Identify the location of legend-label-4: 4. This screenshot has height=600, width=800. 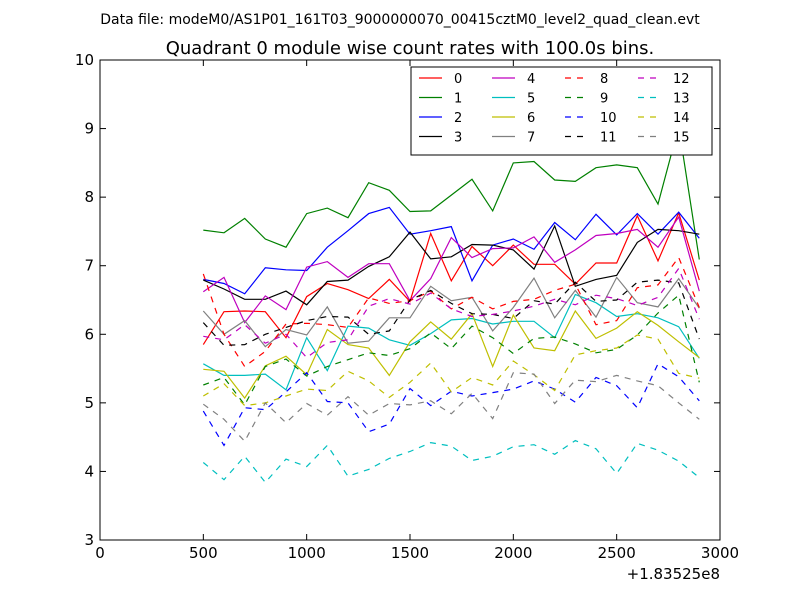
(531, 79).